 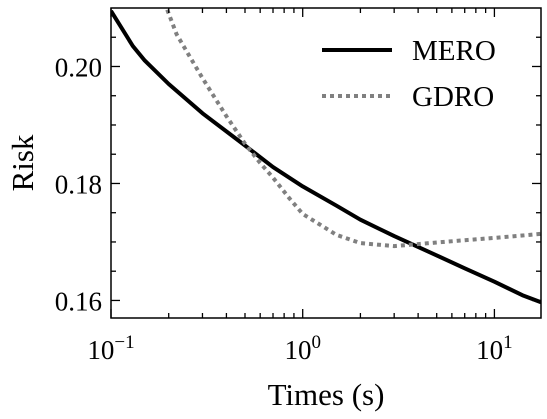 What do you see at coordinates (78, 301) in the screenshot?
I see `y-tick-label: 0.16` at bounding box center [78, 301].